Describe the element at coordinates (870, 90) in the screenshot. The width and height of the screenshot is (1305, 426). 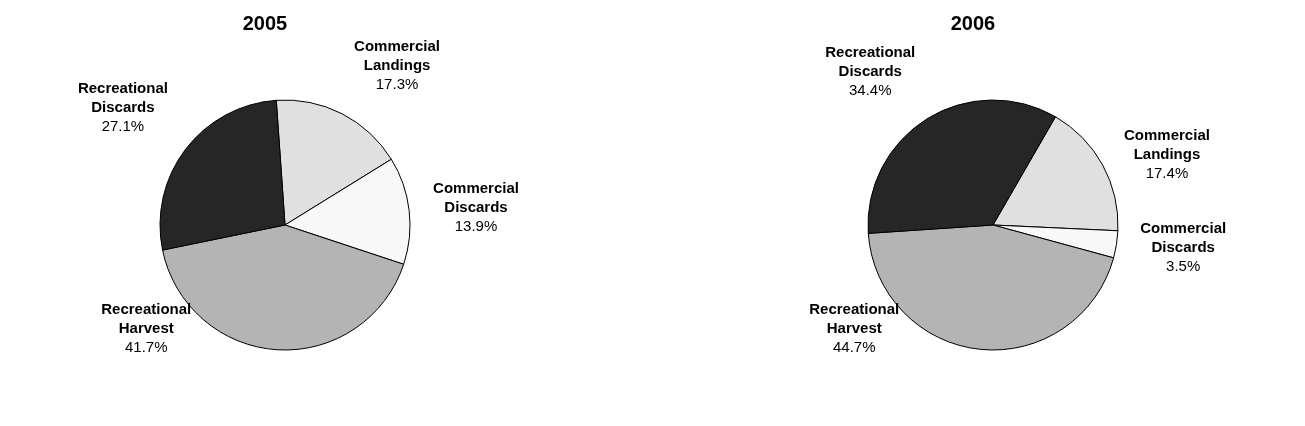
I see `data-label: 34.4%` at that location.